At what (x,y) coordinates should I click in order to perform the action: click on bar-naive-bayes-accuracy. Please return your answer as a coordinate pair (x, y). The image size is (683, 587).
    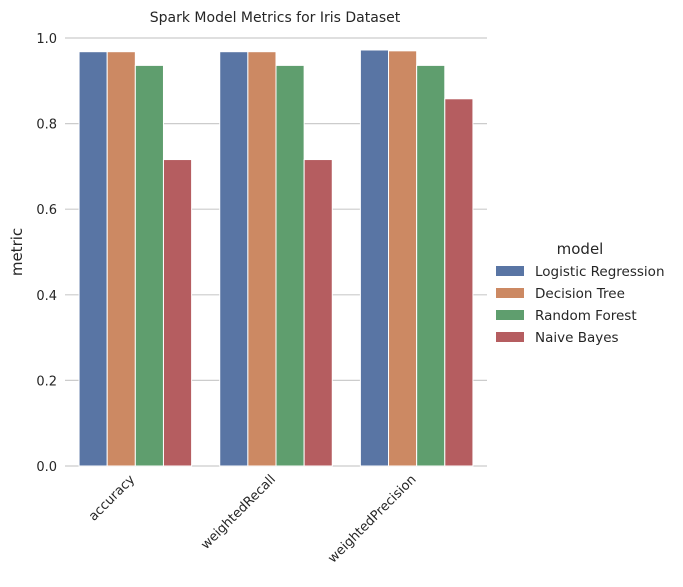
    Looking at the image, I should click on (177, 313).